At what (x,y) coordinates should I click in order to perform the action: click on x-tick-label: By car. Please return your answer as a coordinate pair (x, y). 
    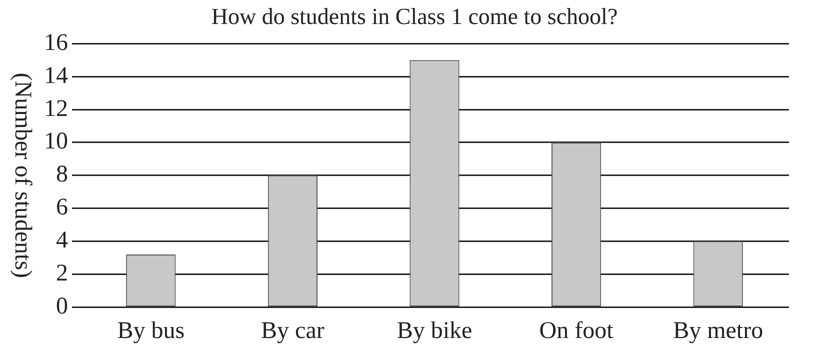
    Looking at the image, I should click on (292, 331).